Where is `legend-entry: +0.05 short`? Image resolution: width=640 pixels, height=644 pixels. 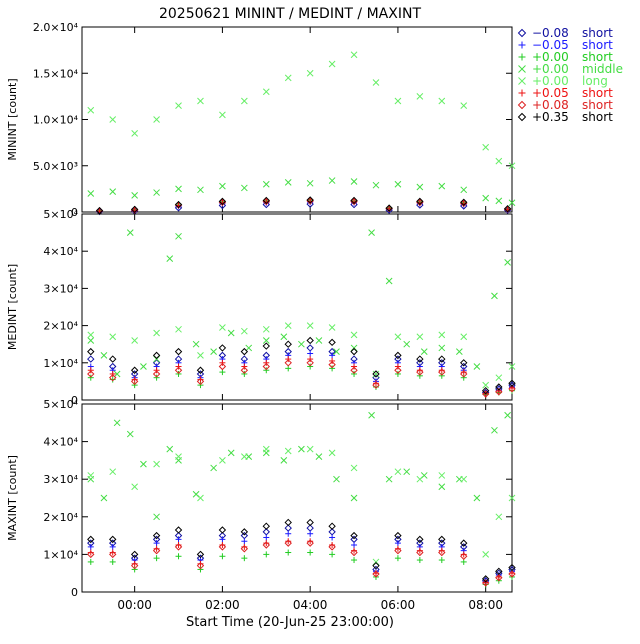 legend-entry: +0.05 short is located at coordinates (565, 93).